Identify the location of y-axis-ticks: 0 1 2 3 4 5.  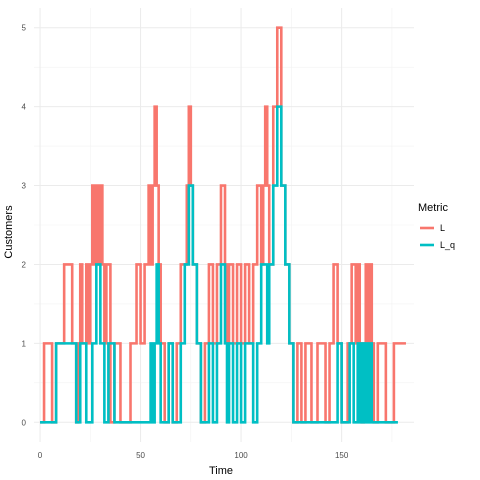
(24, 226).